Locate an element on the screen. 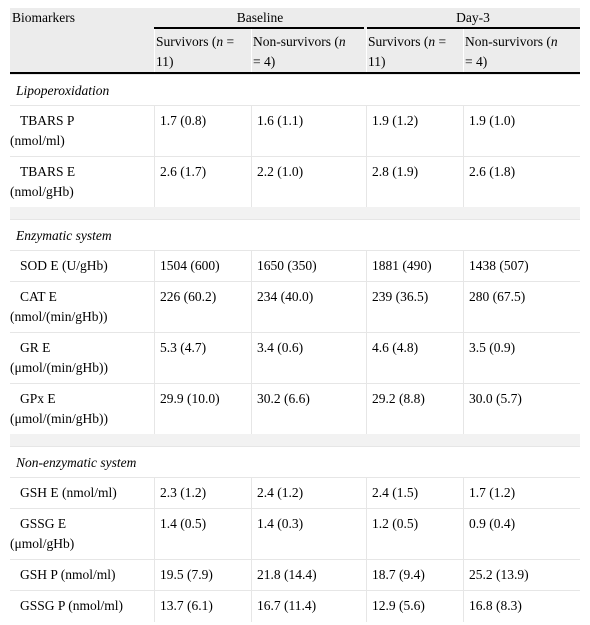  biomarker-name-line1: GSSG P (nmol/ml) is located at coordinates (72, 605).